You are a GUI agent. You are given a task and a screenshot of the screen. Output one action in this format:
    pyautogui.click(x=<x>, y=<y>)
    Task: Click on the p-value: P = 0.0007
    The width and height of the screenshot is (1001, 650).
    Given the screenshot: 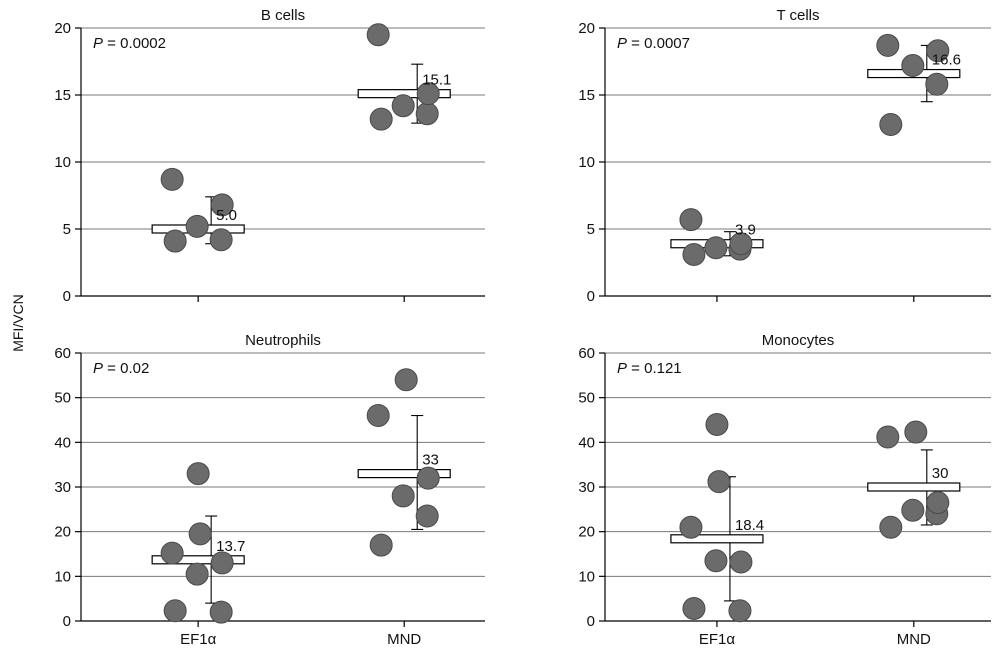 What is the action you would take?
    pyautogui.click(x=653, y=43)
    